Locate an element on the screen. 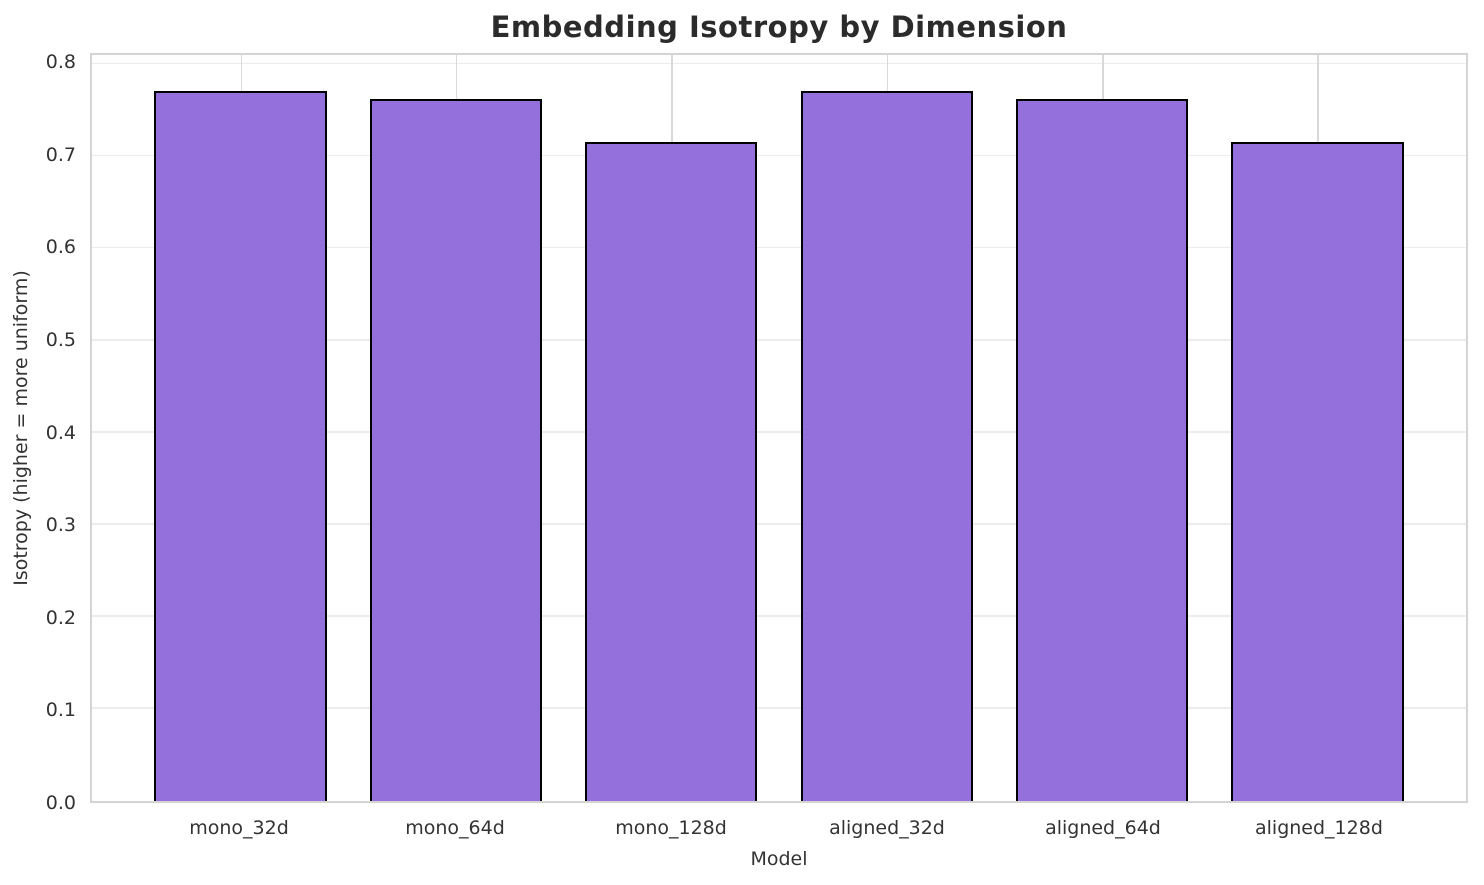 This screenshot has width=1484, height=885. x-axis-label: Model is located at coordinates (779, 859).